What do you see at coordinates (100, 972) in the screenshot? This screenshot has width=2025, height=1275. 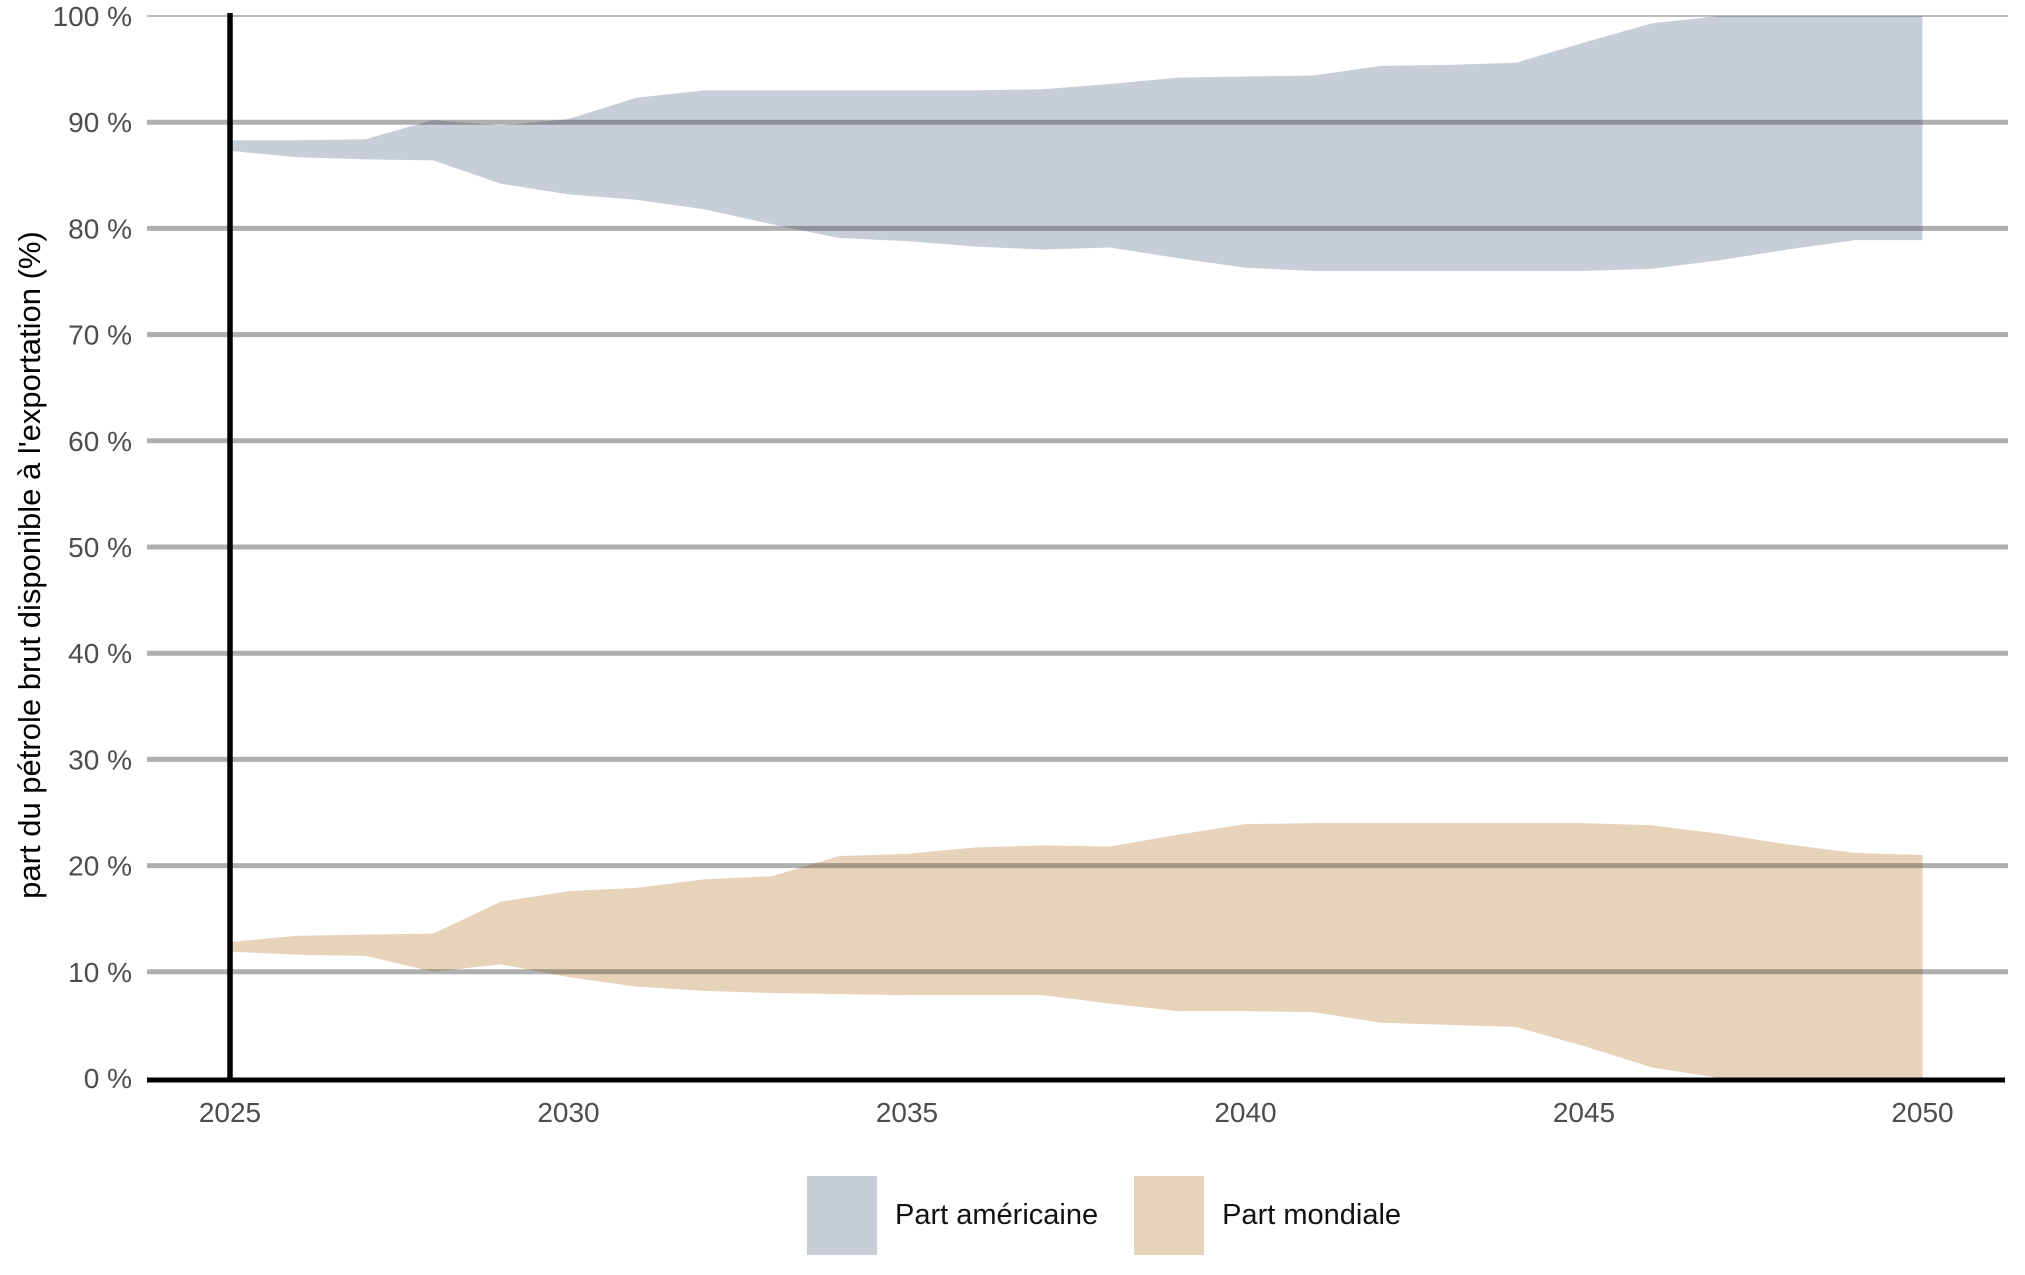 I see `y-tick-label-10: 10 %` at bounding box center [100, 972].